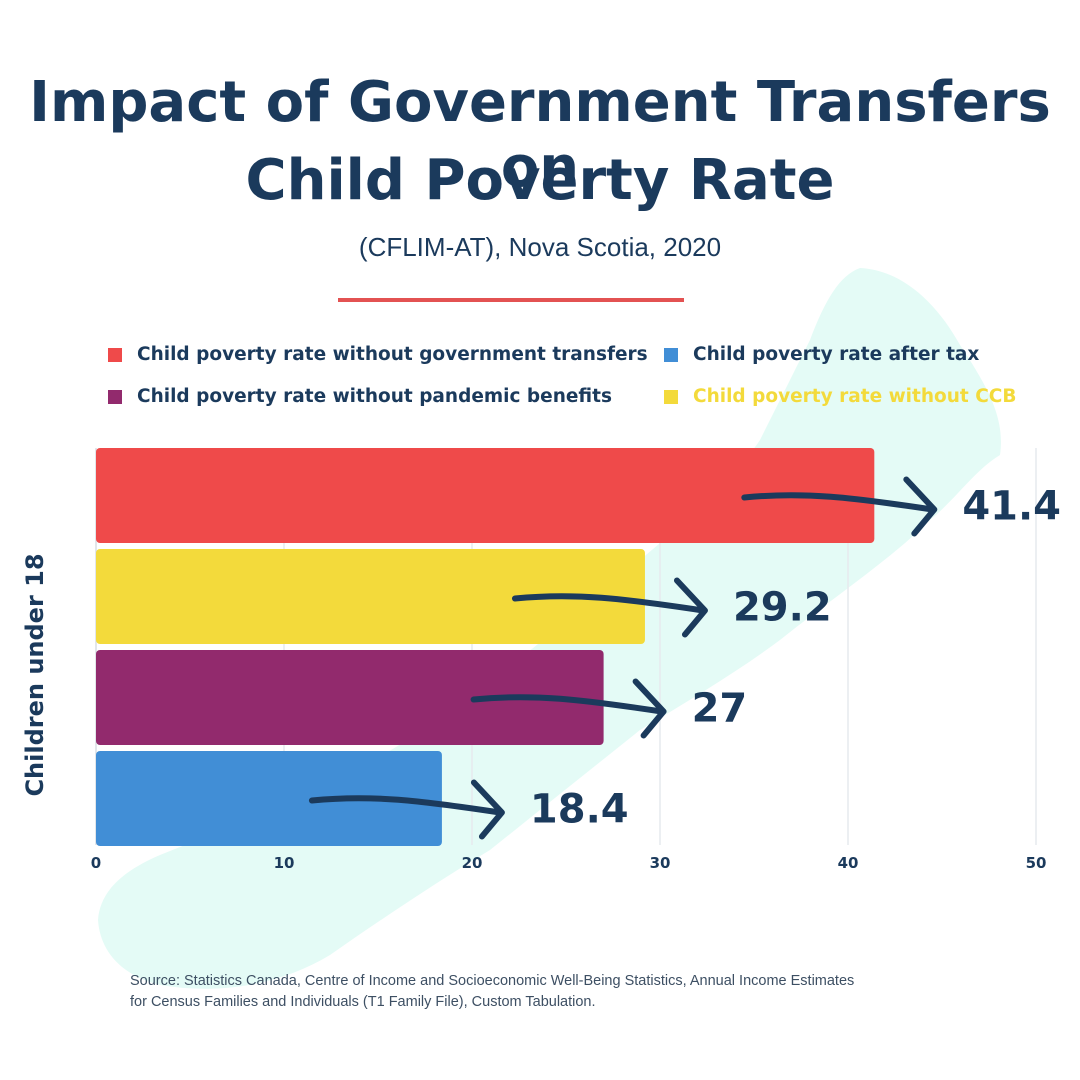 This screenshot has height=1080, width=1080. What do you see at coordinates (284, 863) in the screenshot?
I see `x-tick-label: 10` at bounding box center [284, 863].